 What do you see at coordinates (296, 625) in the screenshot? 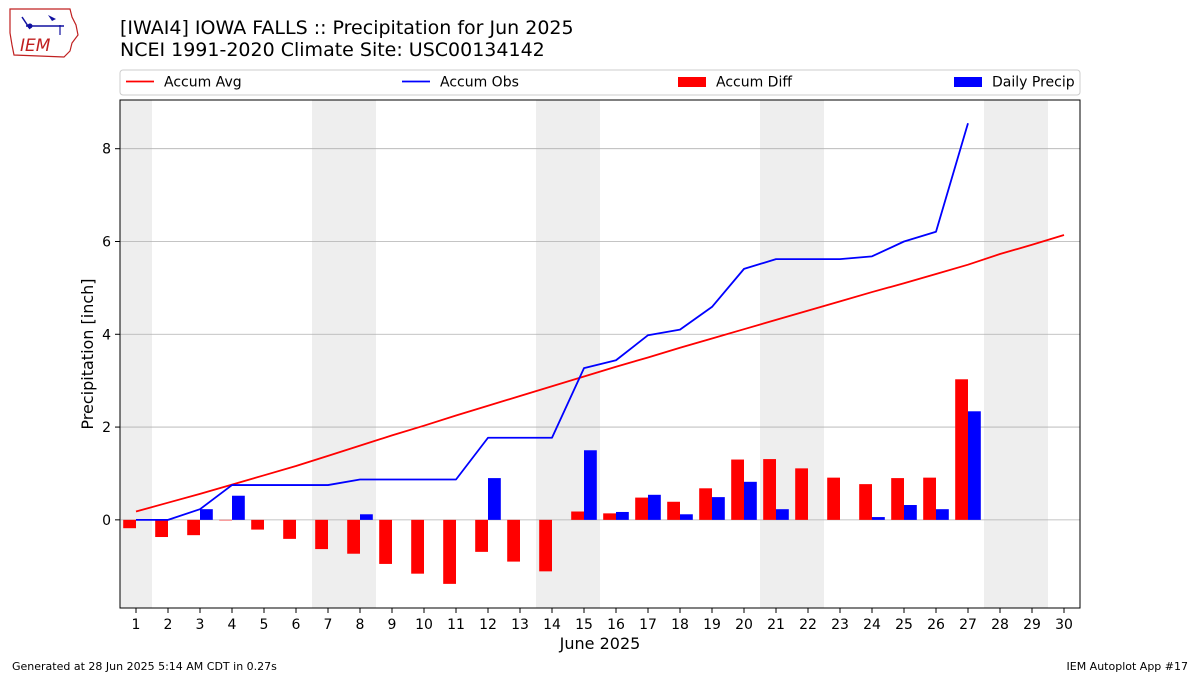
I see `x-tick-label: 6` at bounding box center [296, 625].